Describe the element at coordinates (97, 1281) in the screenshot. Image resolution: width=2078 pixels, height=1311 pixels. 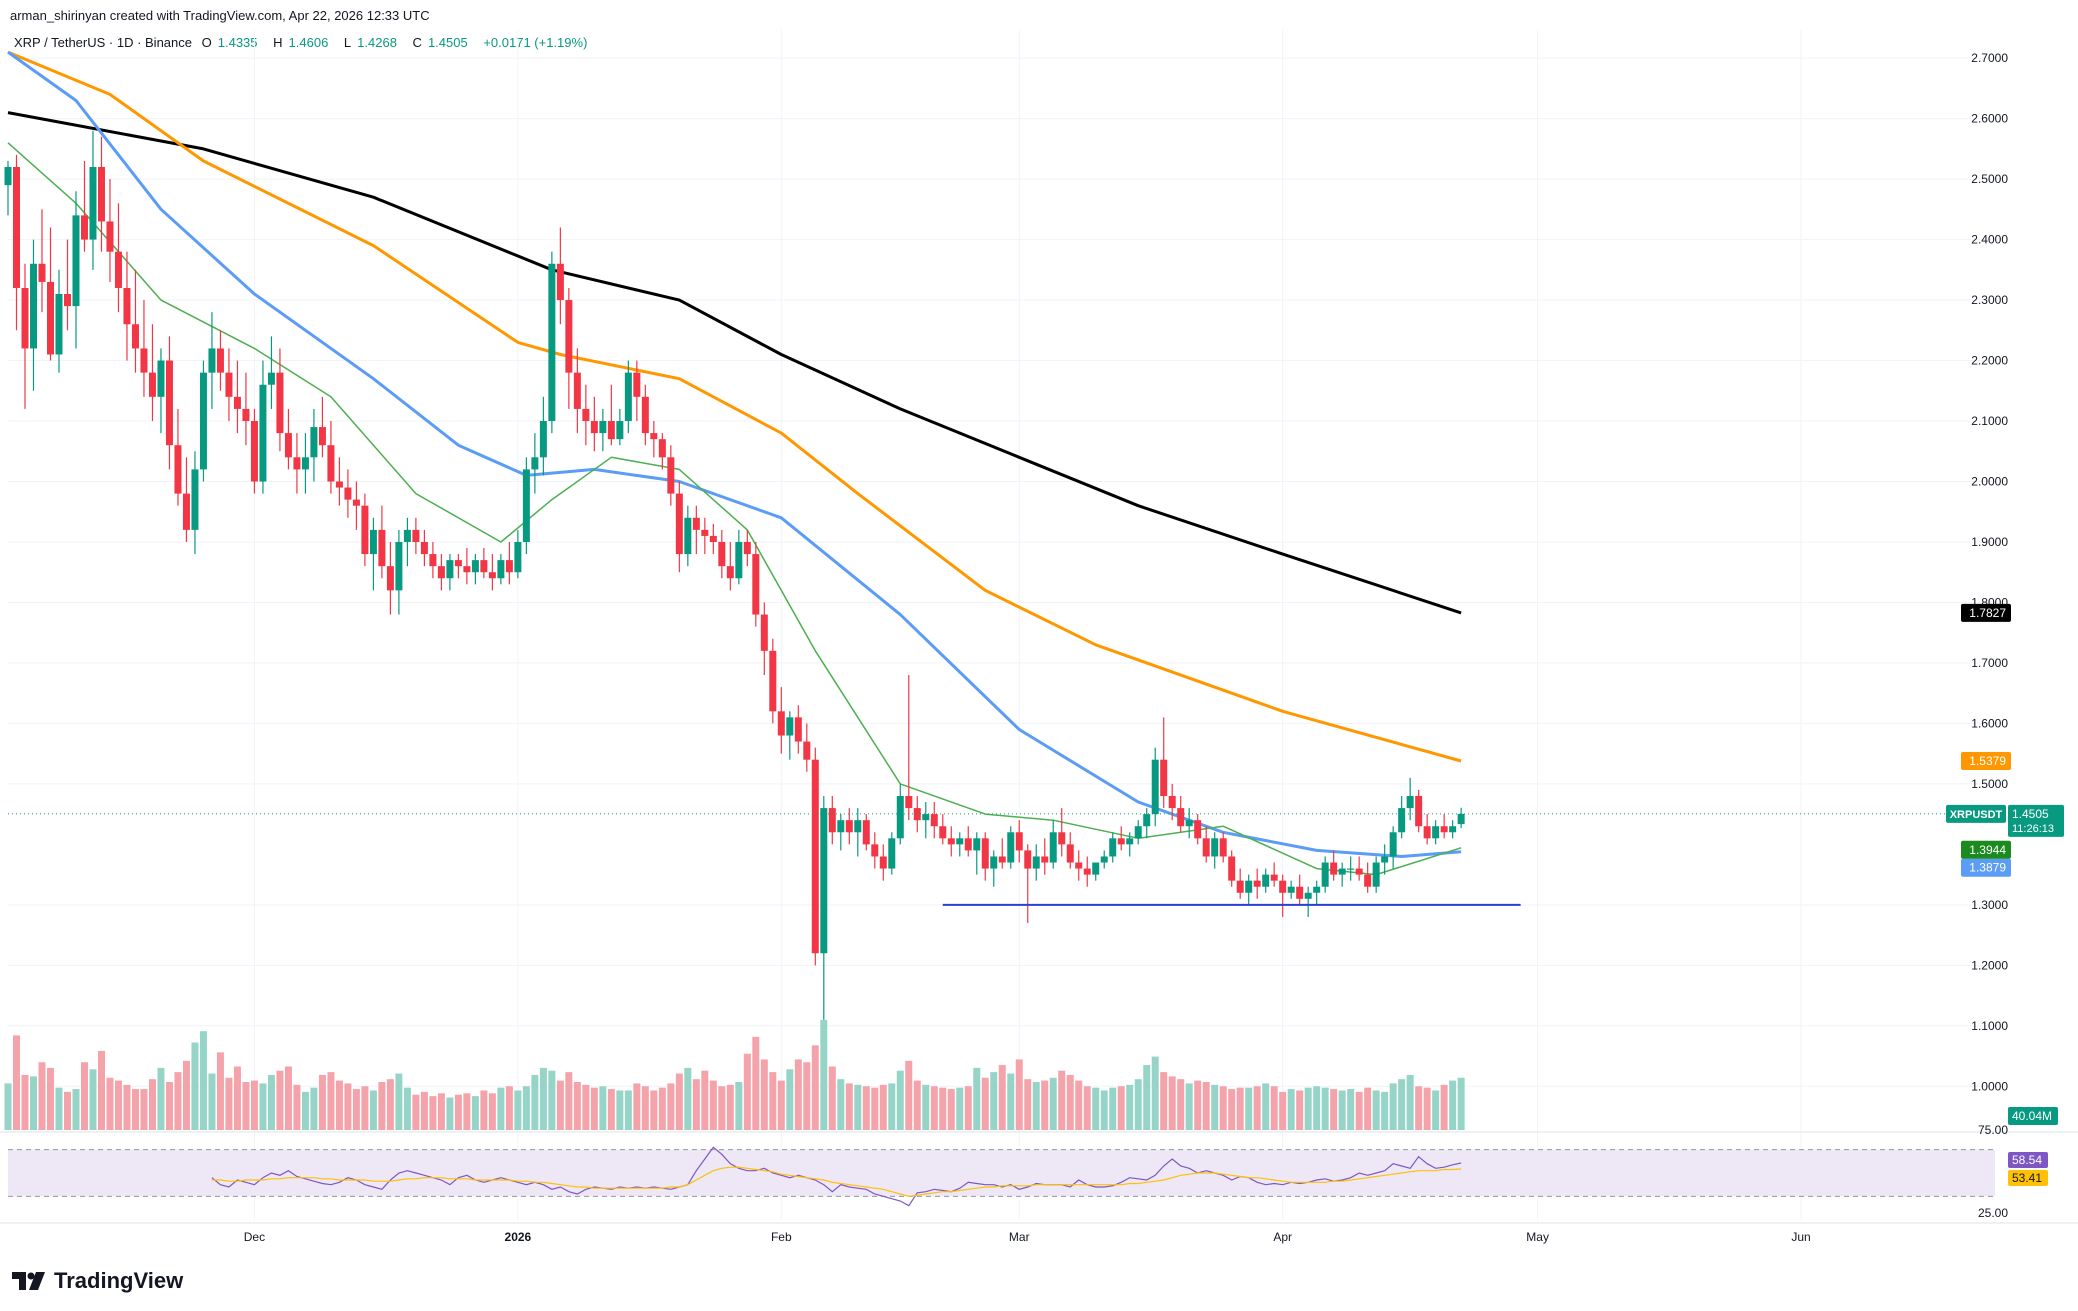
I see `tradingview-brand: TradingView` at that location.